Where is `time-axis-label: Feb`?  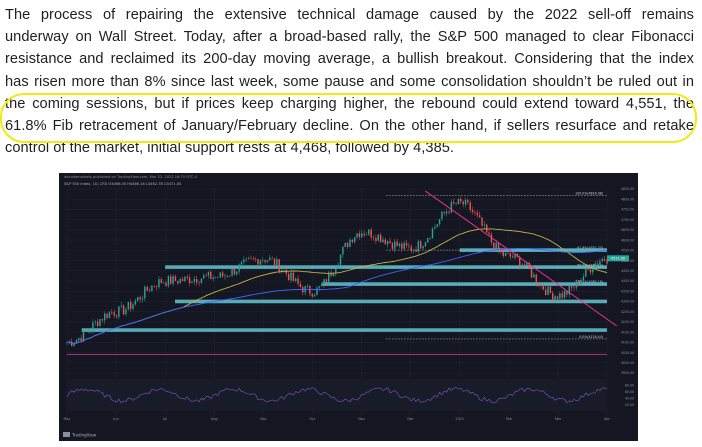
time-axis-label: Feb is located at coordinates (509, 419).